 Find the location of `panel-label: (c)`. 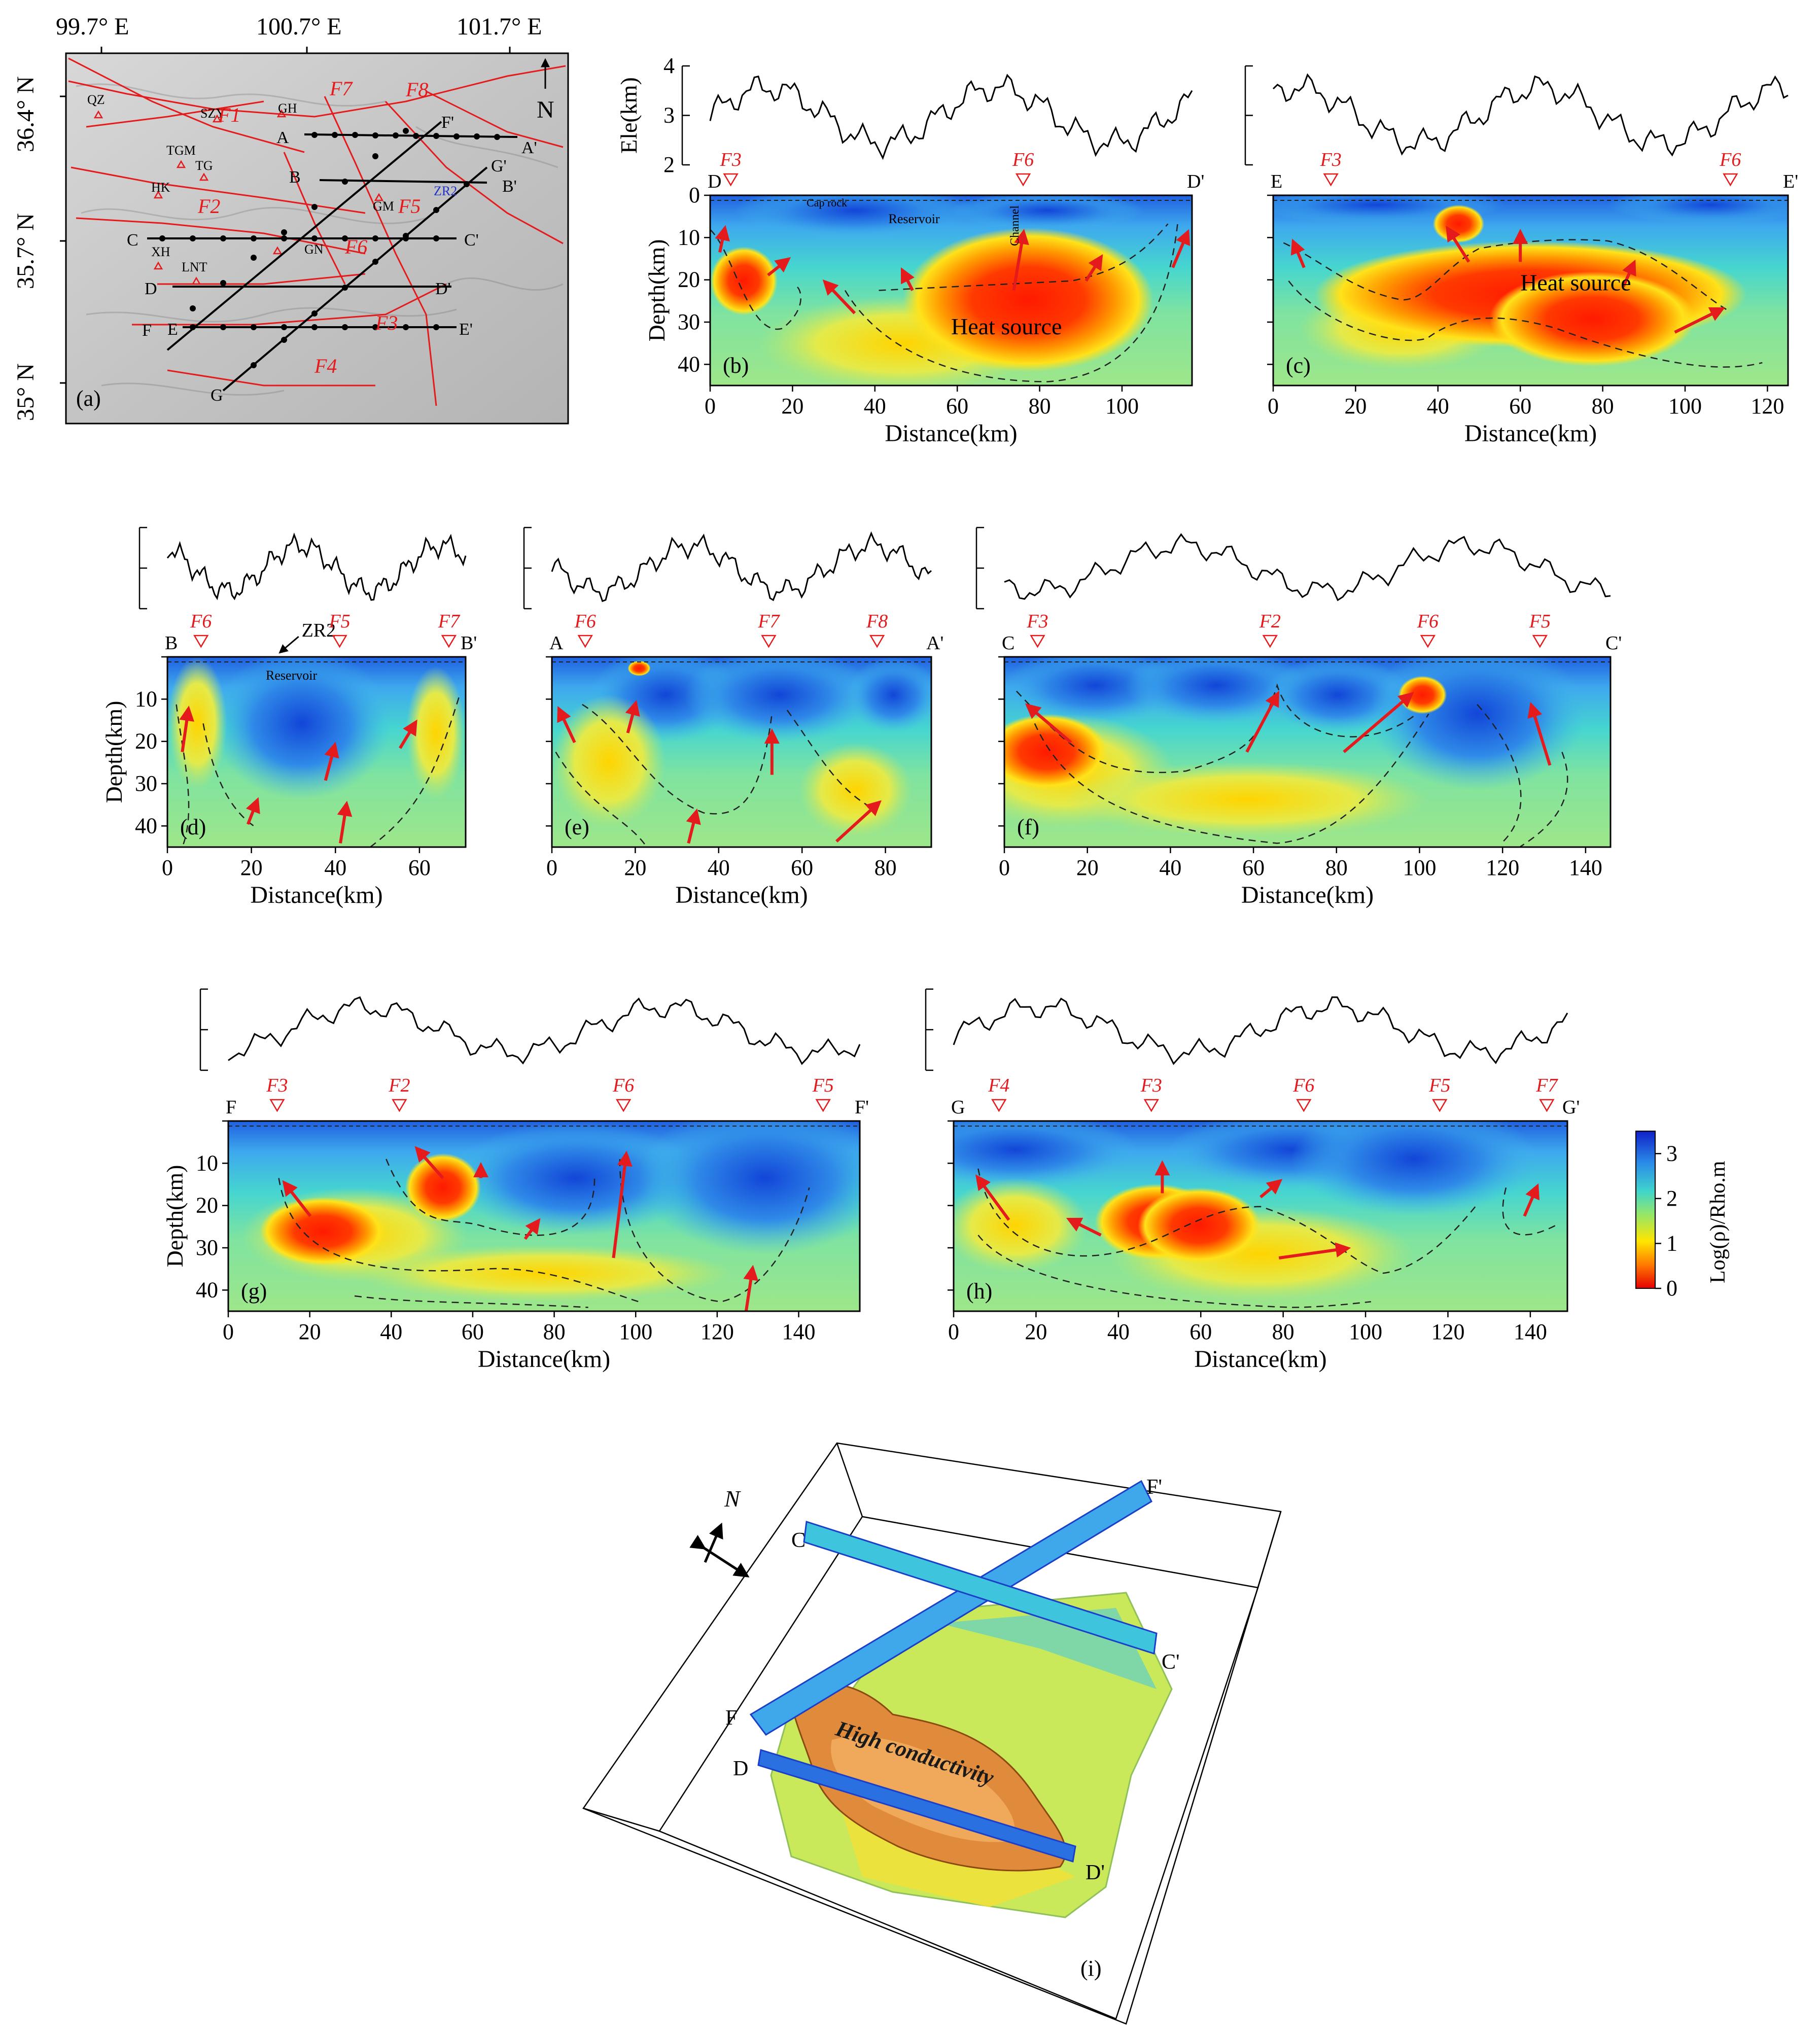

panel-label: (c) is located at coordinates (1299, 365).